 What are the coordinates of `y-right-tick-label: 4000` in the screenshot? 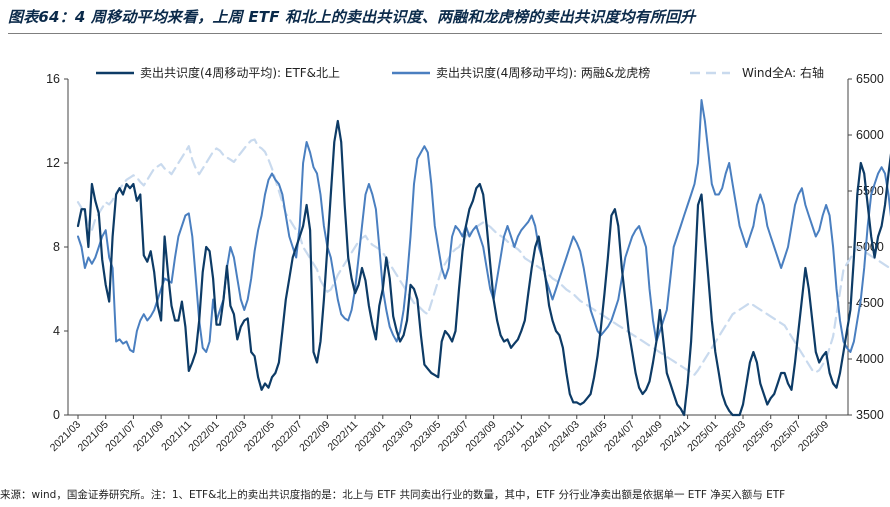 It's located at (870, 359).